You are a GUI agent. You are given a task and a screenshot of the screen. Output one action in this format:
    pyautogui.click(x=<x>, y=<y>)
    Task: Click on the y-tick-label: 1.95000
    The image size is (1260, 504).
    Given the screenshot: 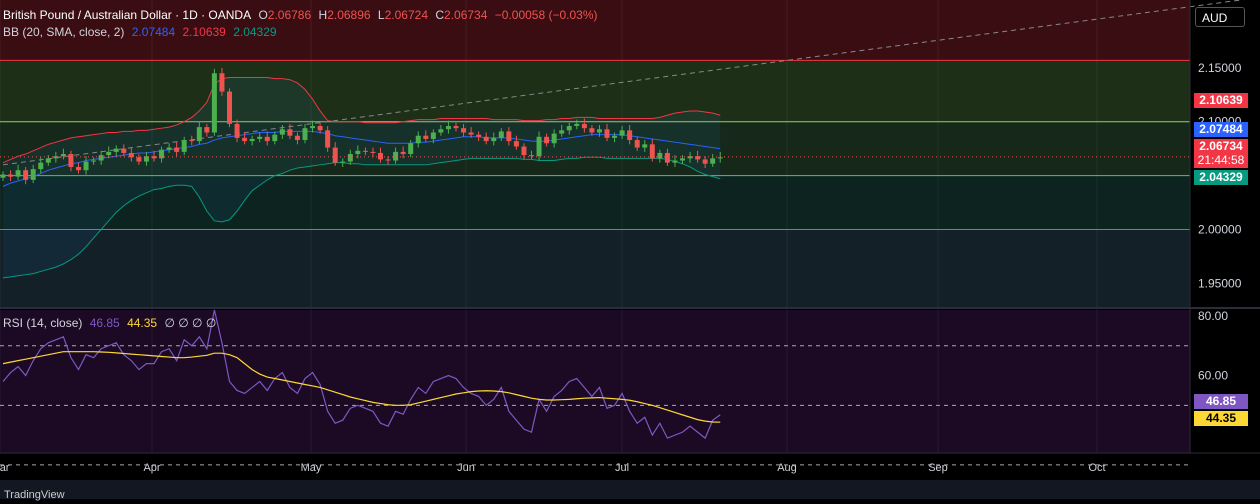 What is the action you would take?
    pyautogui.click(x=1220, y=283)
    